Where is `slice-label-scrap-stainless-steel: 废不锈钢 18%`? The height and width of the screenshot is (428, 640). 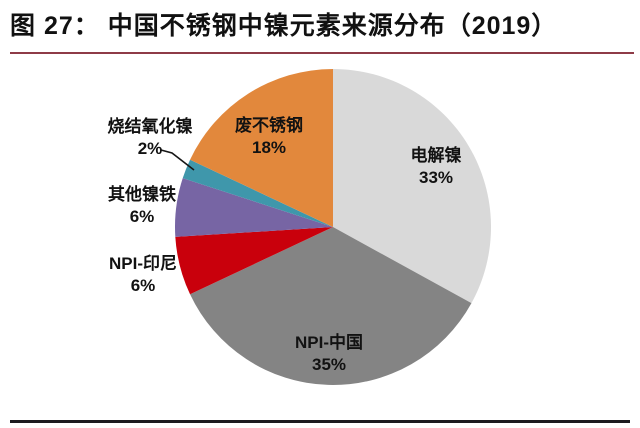
slice-label-scrap-stainless-steel: 废不锈钢 18% is located at coordinates (269, 137).